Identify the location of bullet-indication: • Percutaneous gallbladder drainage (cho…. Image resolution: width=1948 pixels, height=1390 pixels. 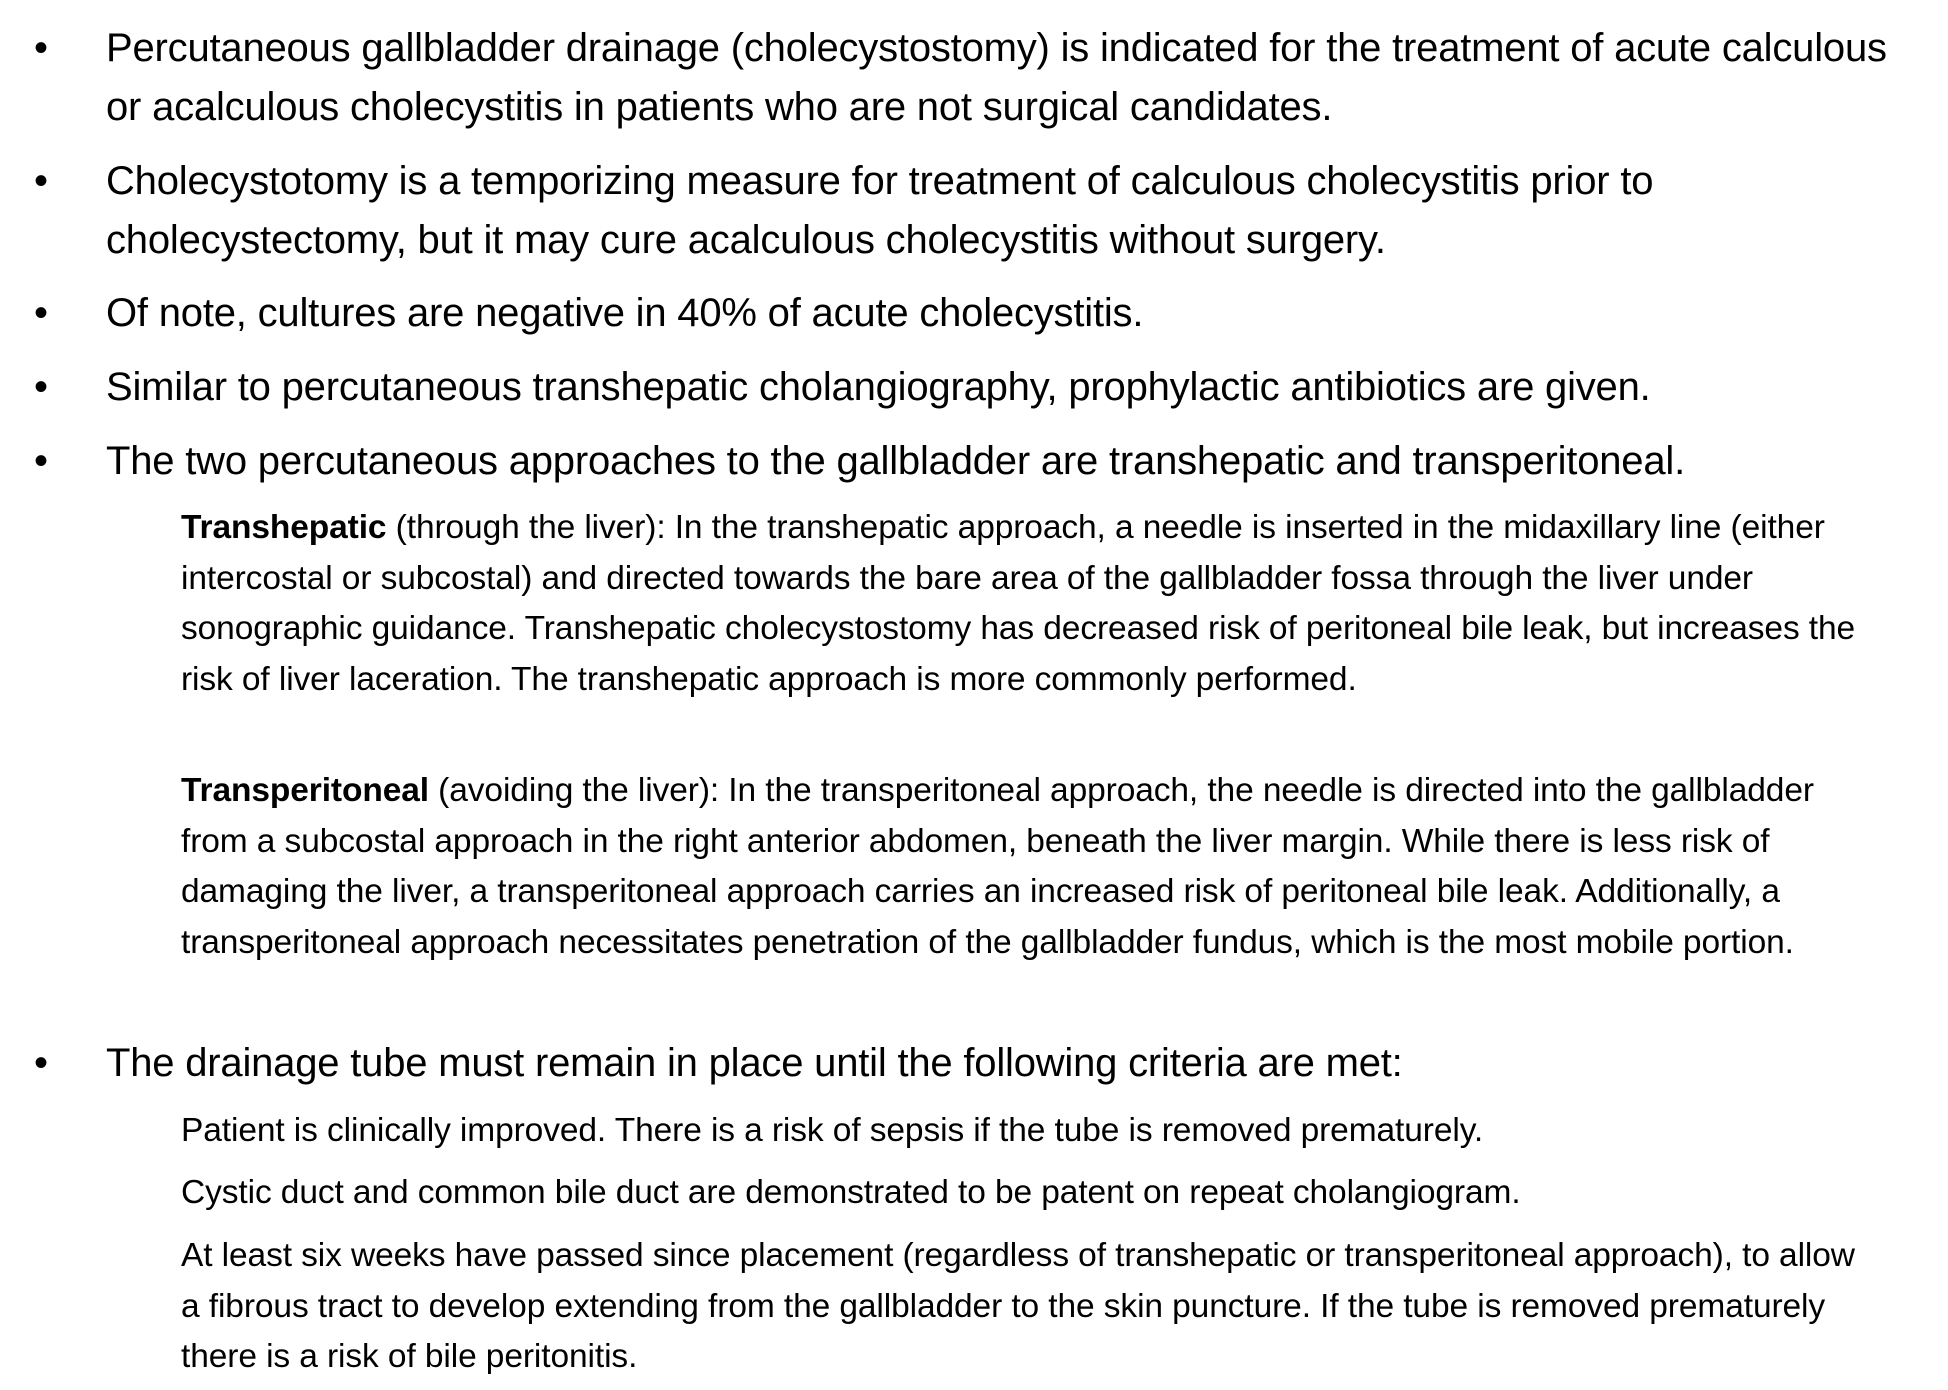
(974, 78).